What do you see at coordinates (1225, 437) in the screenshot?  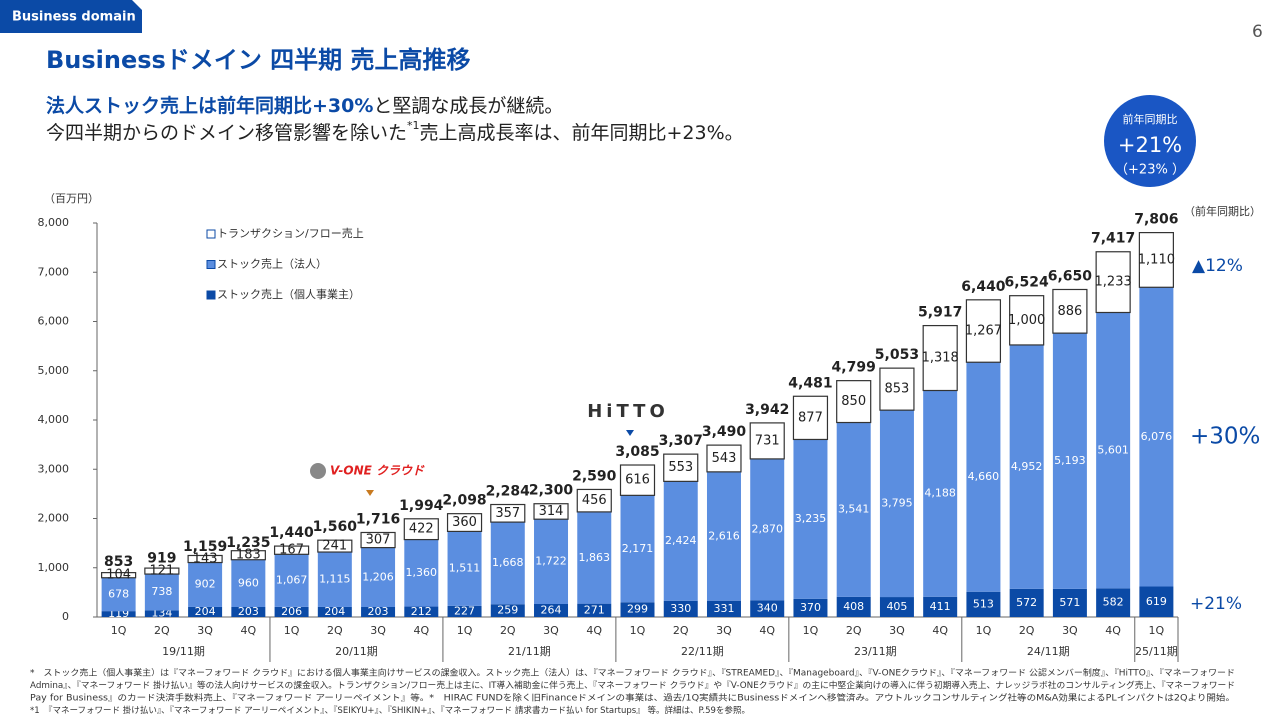 I see `yoy: +30%` at bounding box center [1225, 437].